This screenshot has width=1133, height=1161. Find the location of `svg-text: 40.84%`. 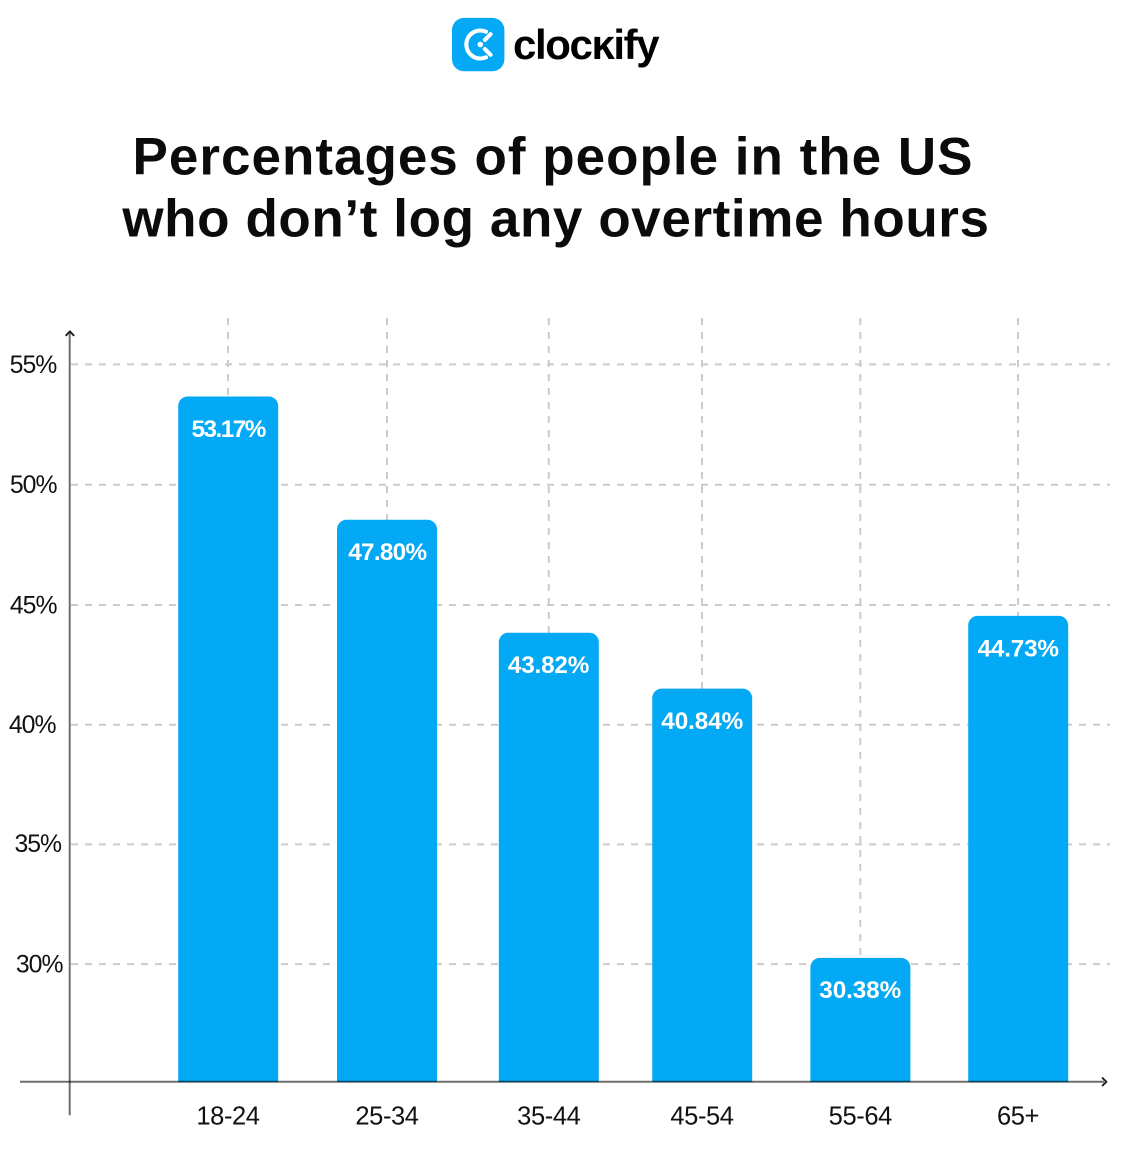

svg-text: 40.84% is located at coordinates (702, 721).